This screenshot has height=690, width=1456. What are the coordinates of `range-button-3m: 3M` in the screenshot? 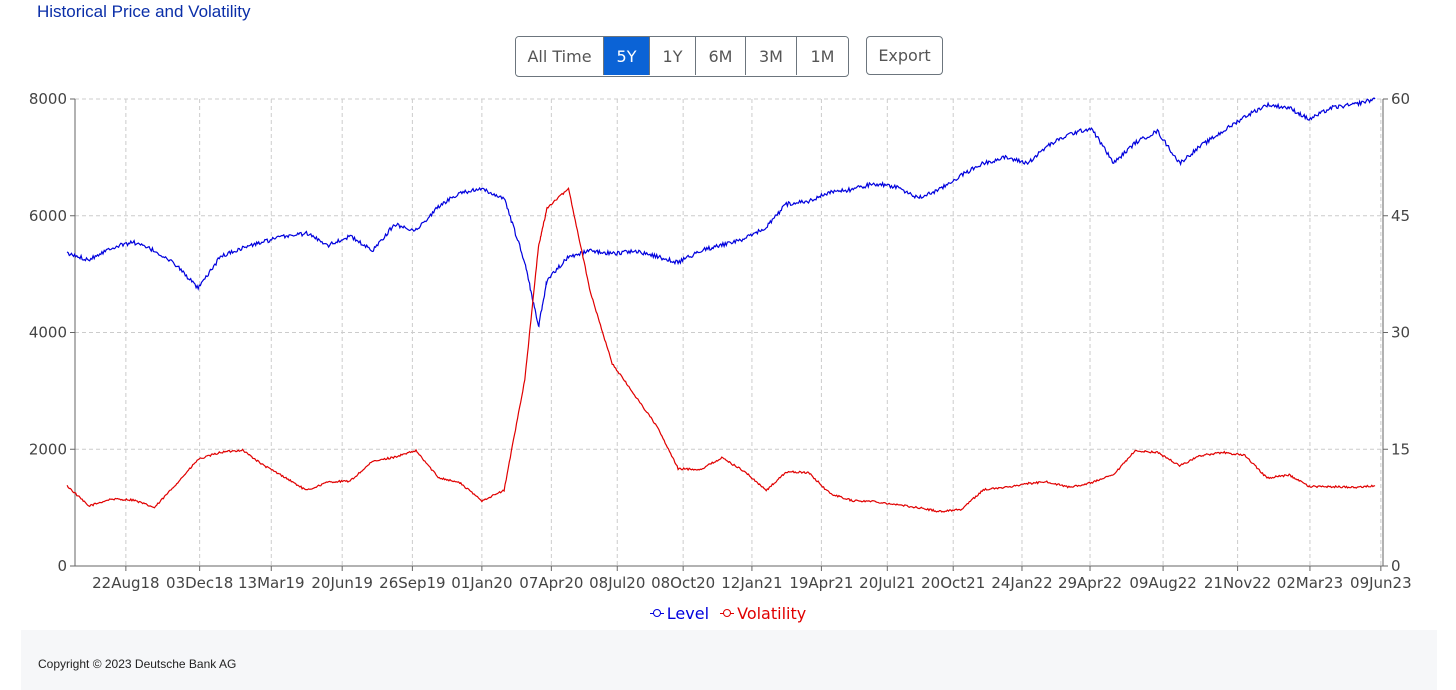 It's located at (771, 56).